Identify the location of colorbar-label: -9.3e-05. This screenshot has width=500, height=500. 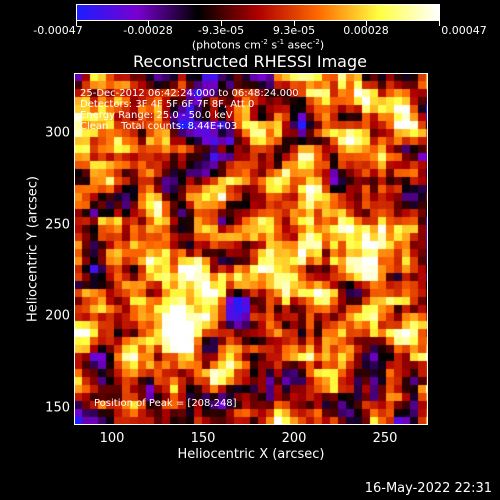
(221, 30).